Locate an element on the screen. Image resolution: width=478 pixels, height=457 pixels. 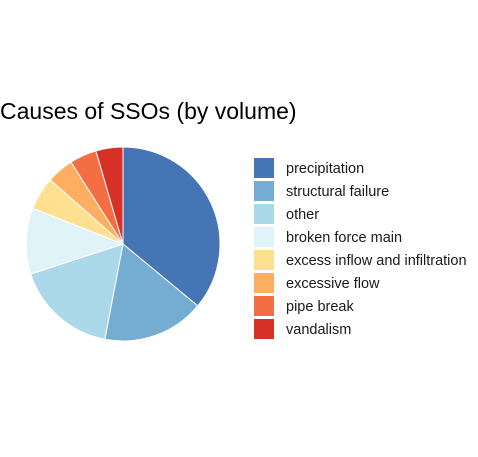
legend-item-excess-inflow-and-infiltration: excess inflow and infiltration is located at coordinates (360, 260).